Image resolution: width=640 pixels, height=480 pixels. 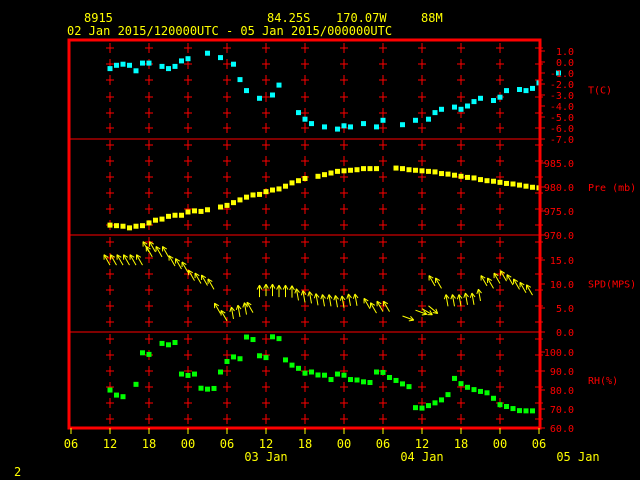 What do you see at coordinates (562, 391) in the screenshot?
I see `humidity-y-tick-label: 80.0` at bounding box center [562, 391].